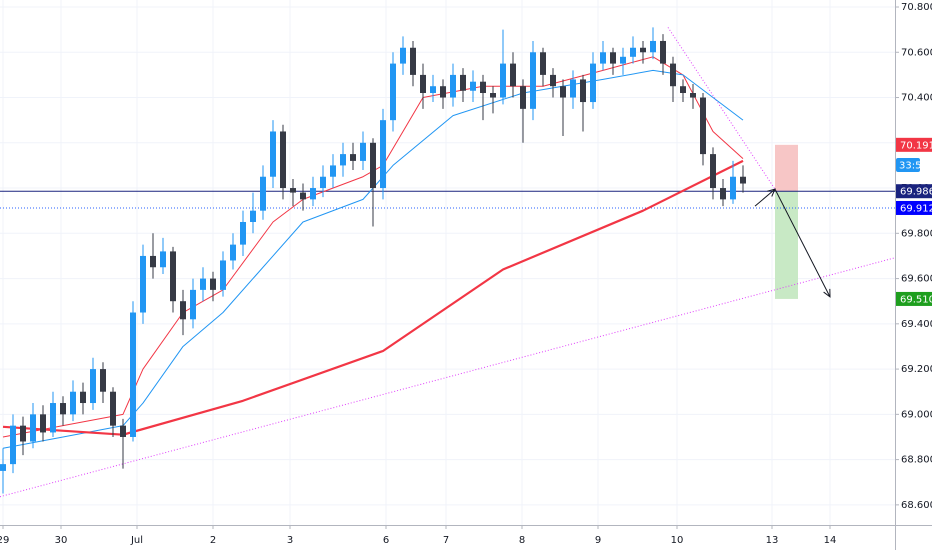  I want to click on x-tick-label: Jul, so click(136, 540).